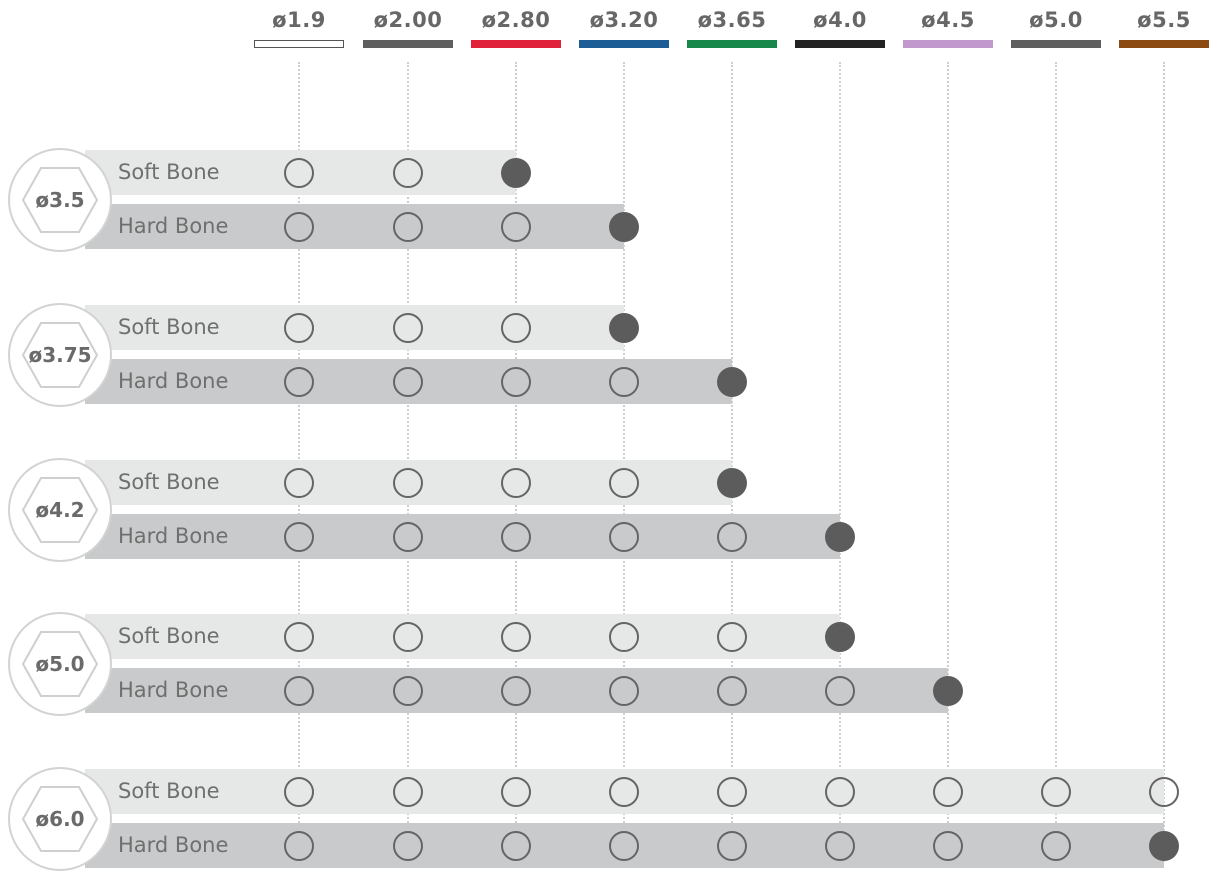  I want to click on drill-size-label: ø4.0, so click(840, 20).